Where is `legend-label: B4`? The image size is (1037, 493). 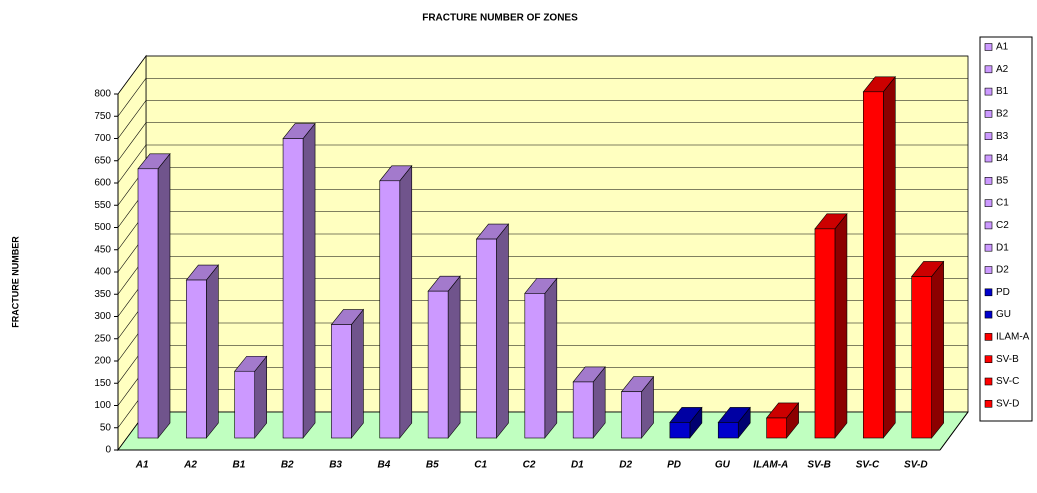
legend-label: B4 is located at coordinates (1002, 158).